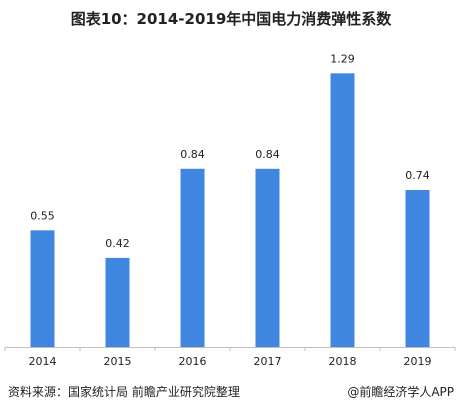 This screenshot has height=415, width=462. Describe the element at coordinates (42, 288) in the screenshot. I see `bar-2014` at that location.